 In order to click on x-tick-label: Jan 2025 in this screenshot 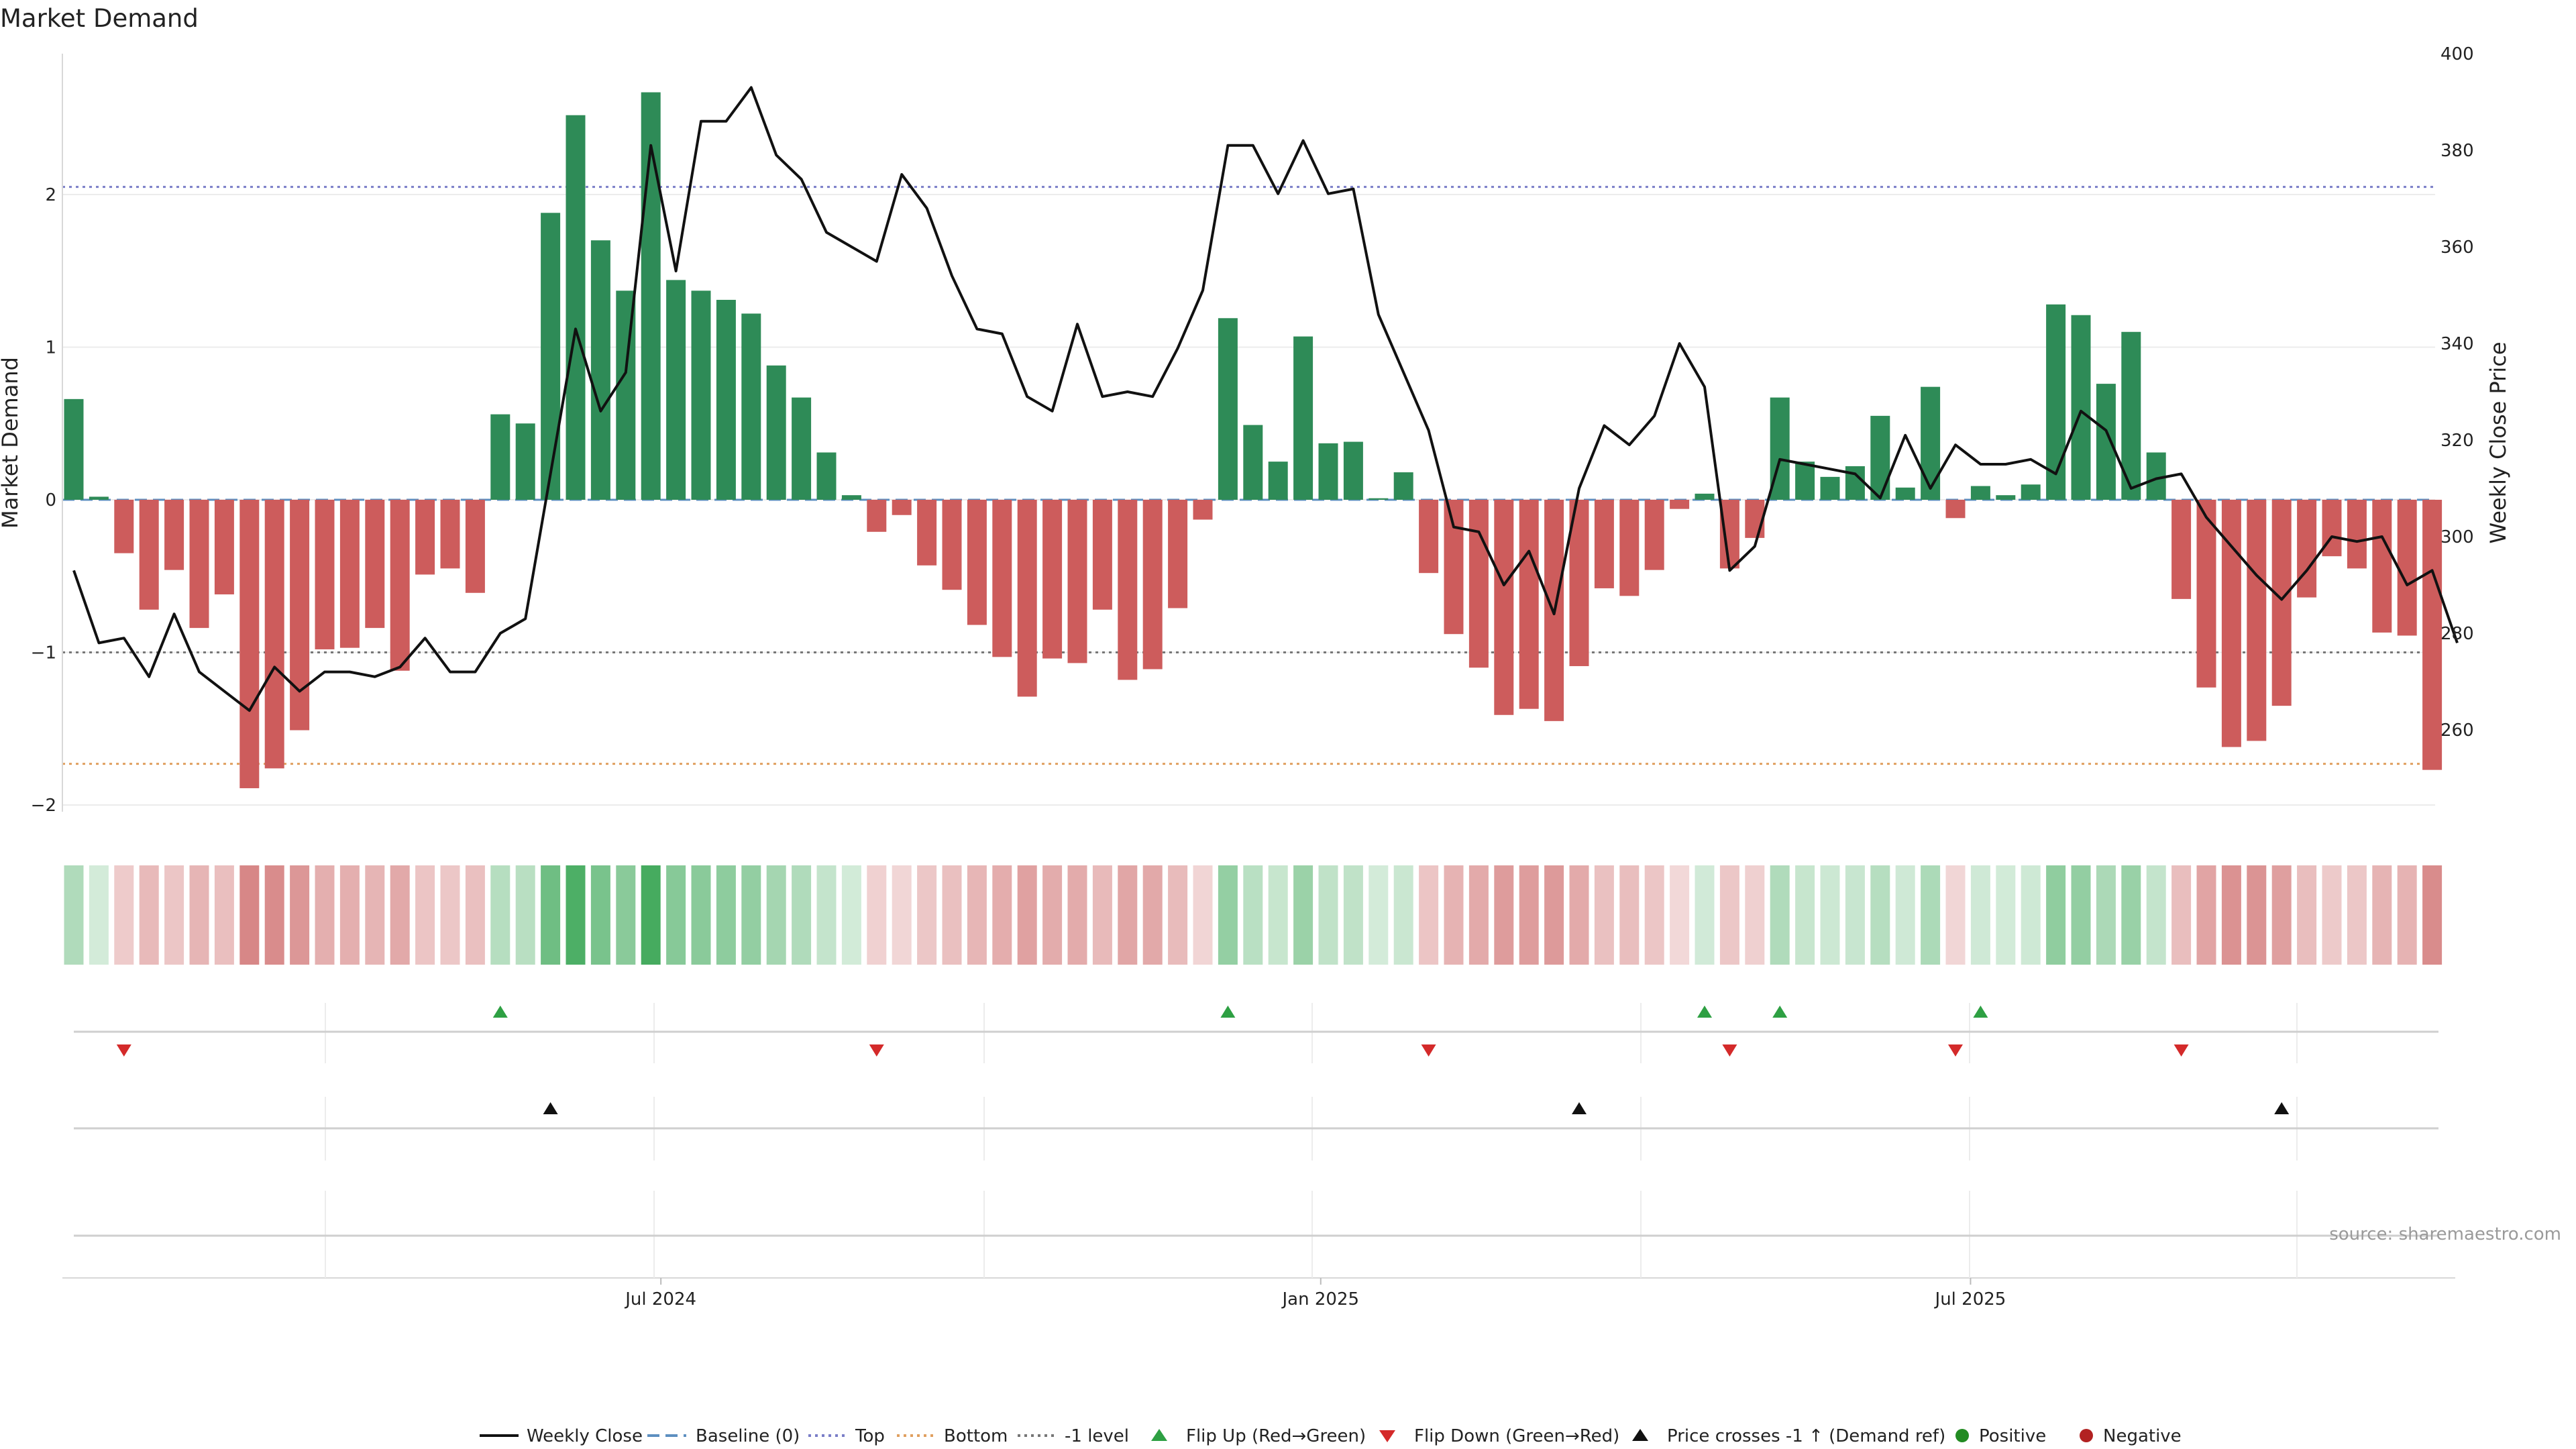, I will do `click(1320, 1299)`.